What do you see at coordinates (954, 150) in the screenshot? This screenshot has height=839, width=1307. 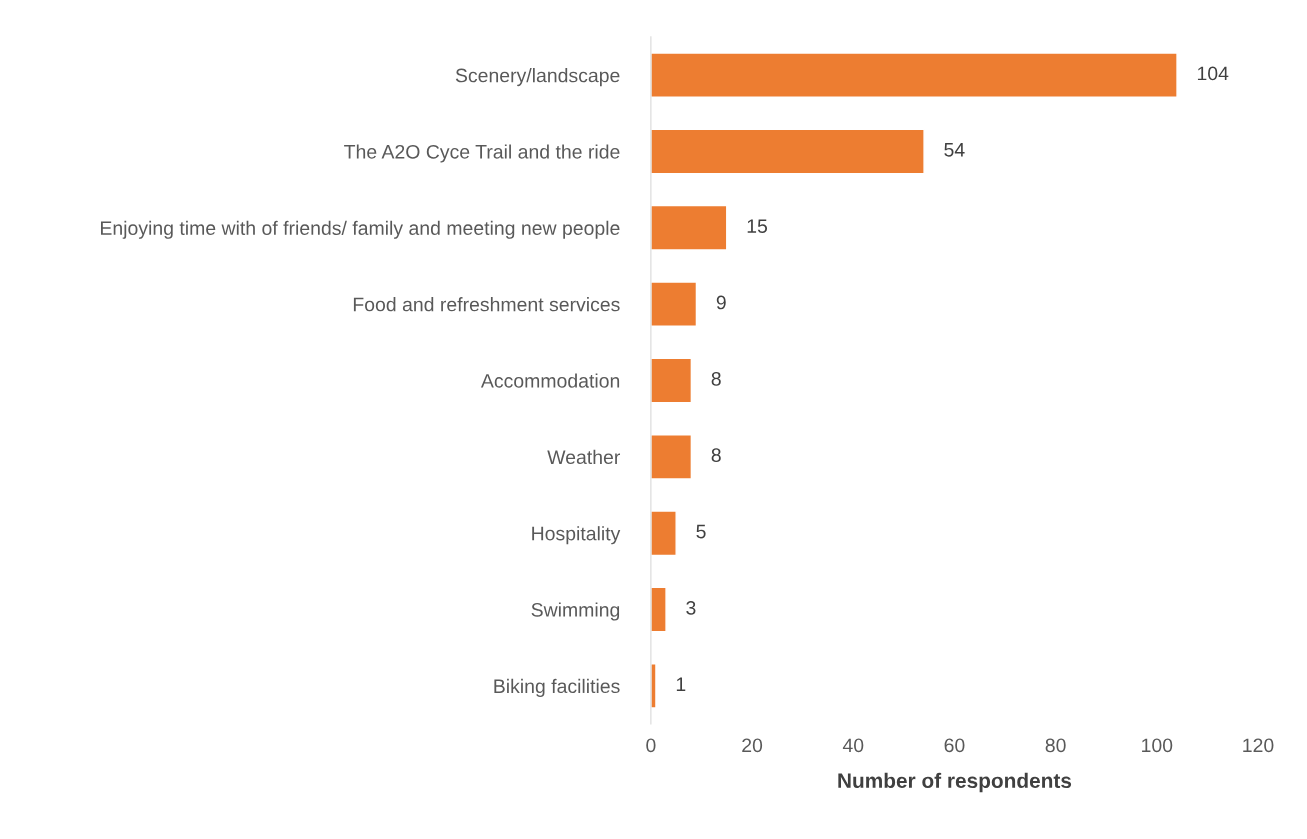 I see `data-label: 54` at bounding box center [954, 150].